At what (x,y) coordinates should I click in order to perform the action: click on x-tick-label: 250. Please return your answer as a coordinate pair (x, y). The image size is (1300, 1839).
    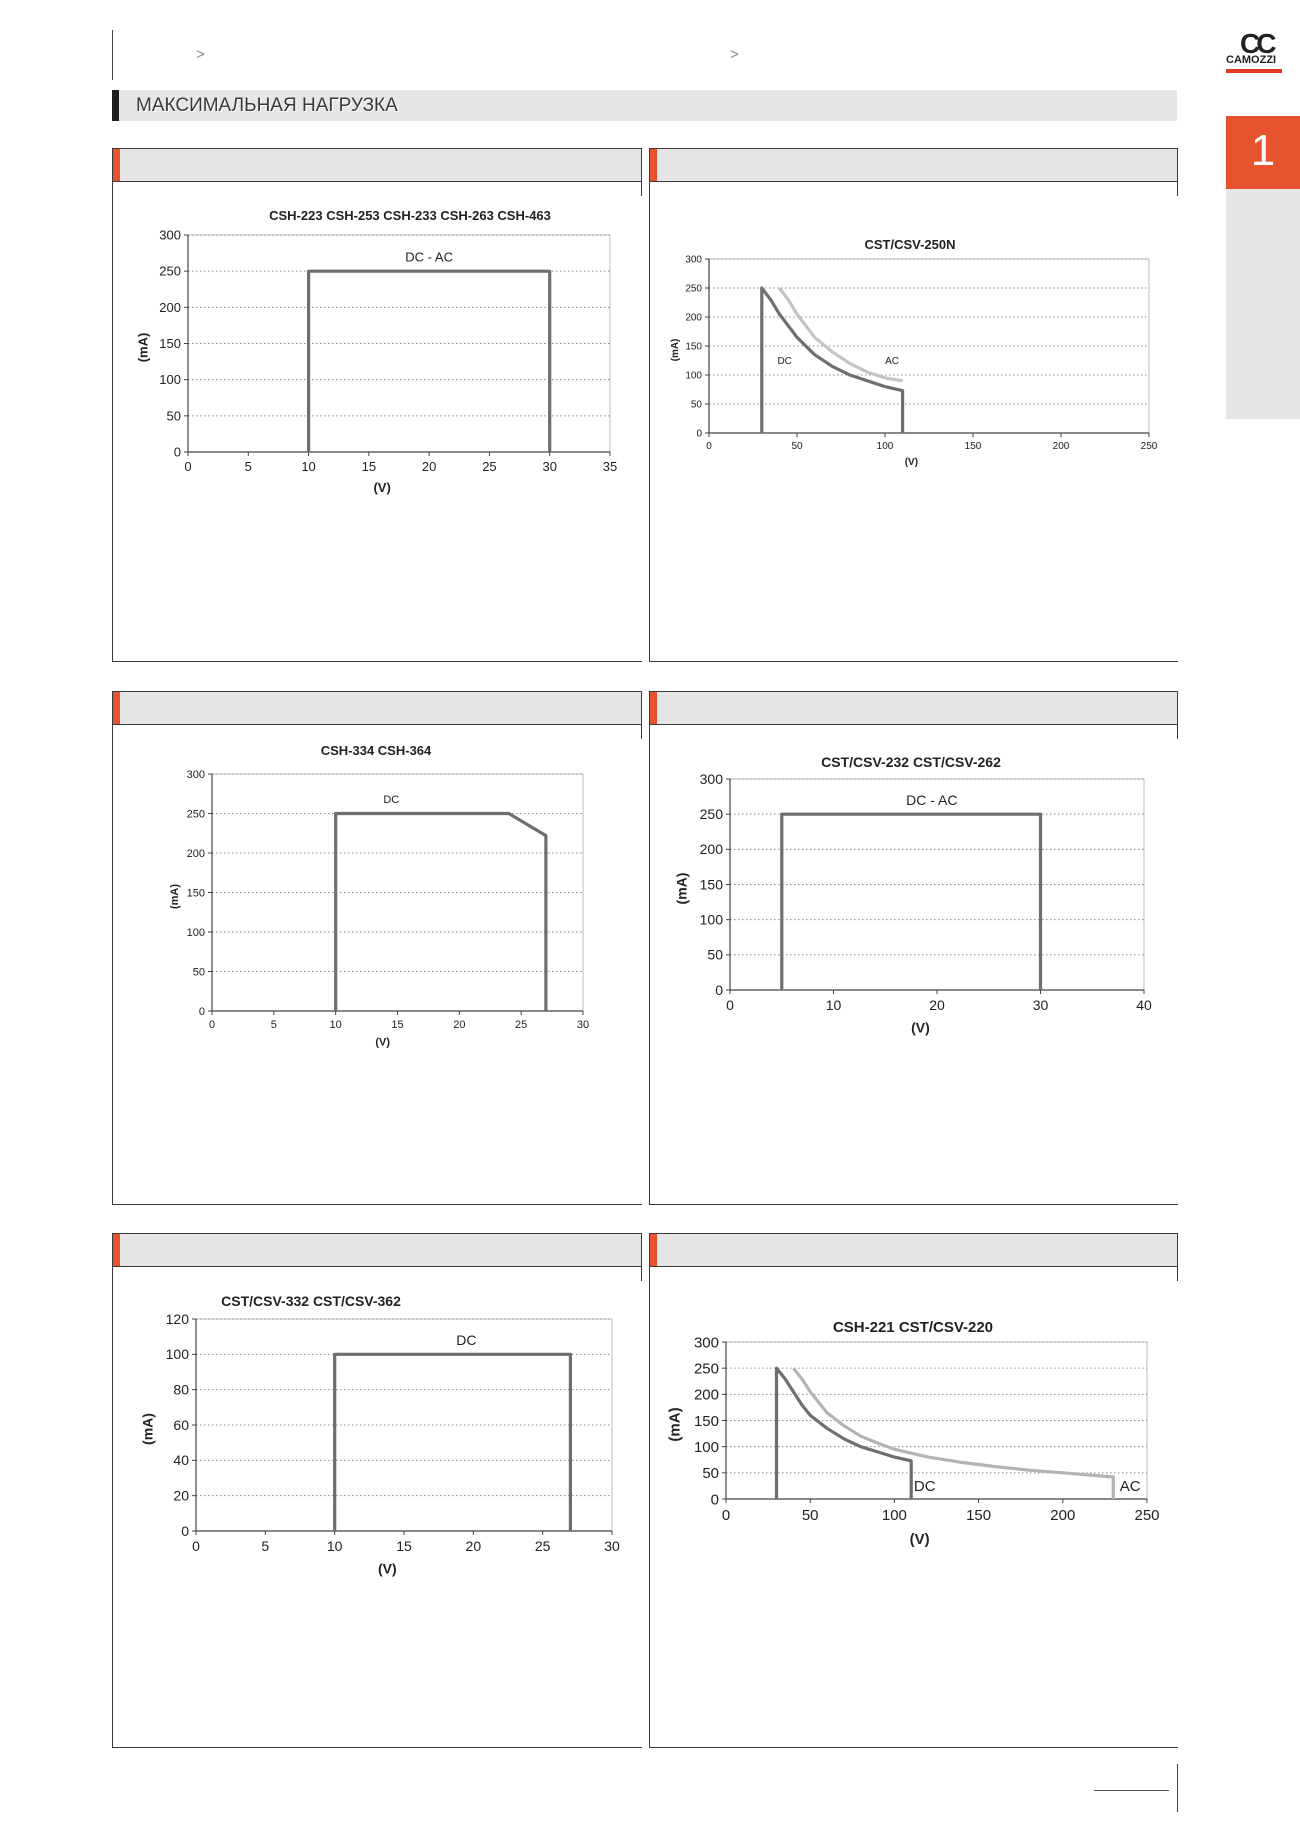
    Looking at the image, I should click on (1149, 446).